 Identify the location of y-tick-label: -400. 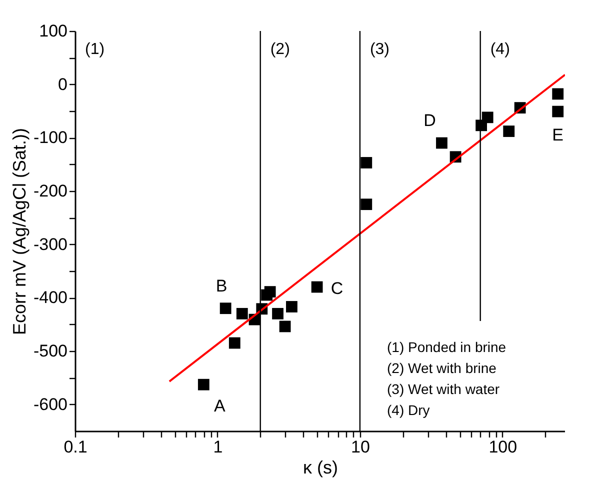
(50, 298).